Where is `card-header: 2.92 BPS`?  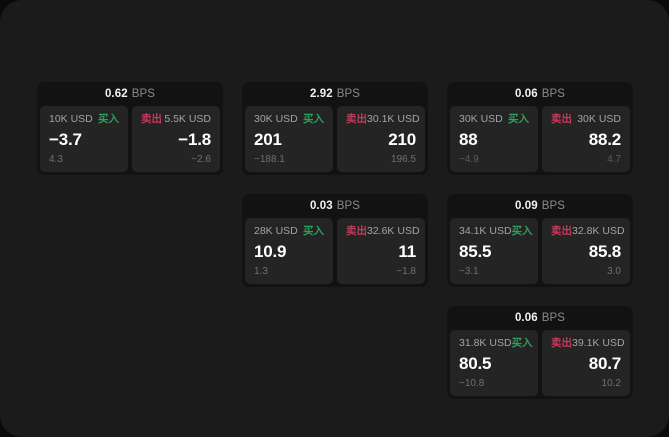 card-header: 2.92 BPS is located at coordinates (335, 94).